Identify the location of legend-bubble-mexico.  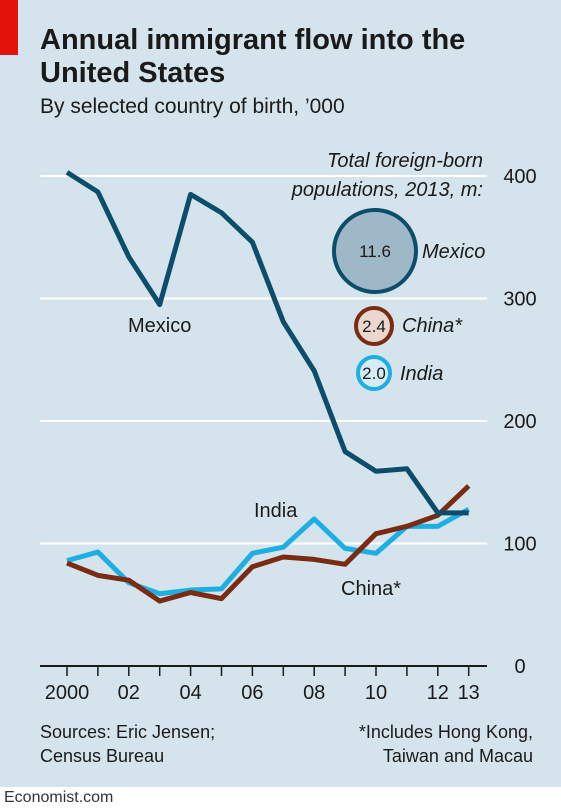
(375, 251).